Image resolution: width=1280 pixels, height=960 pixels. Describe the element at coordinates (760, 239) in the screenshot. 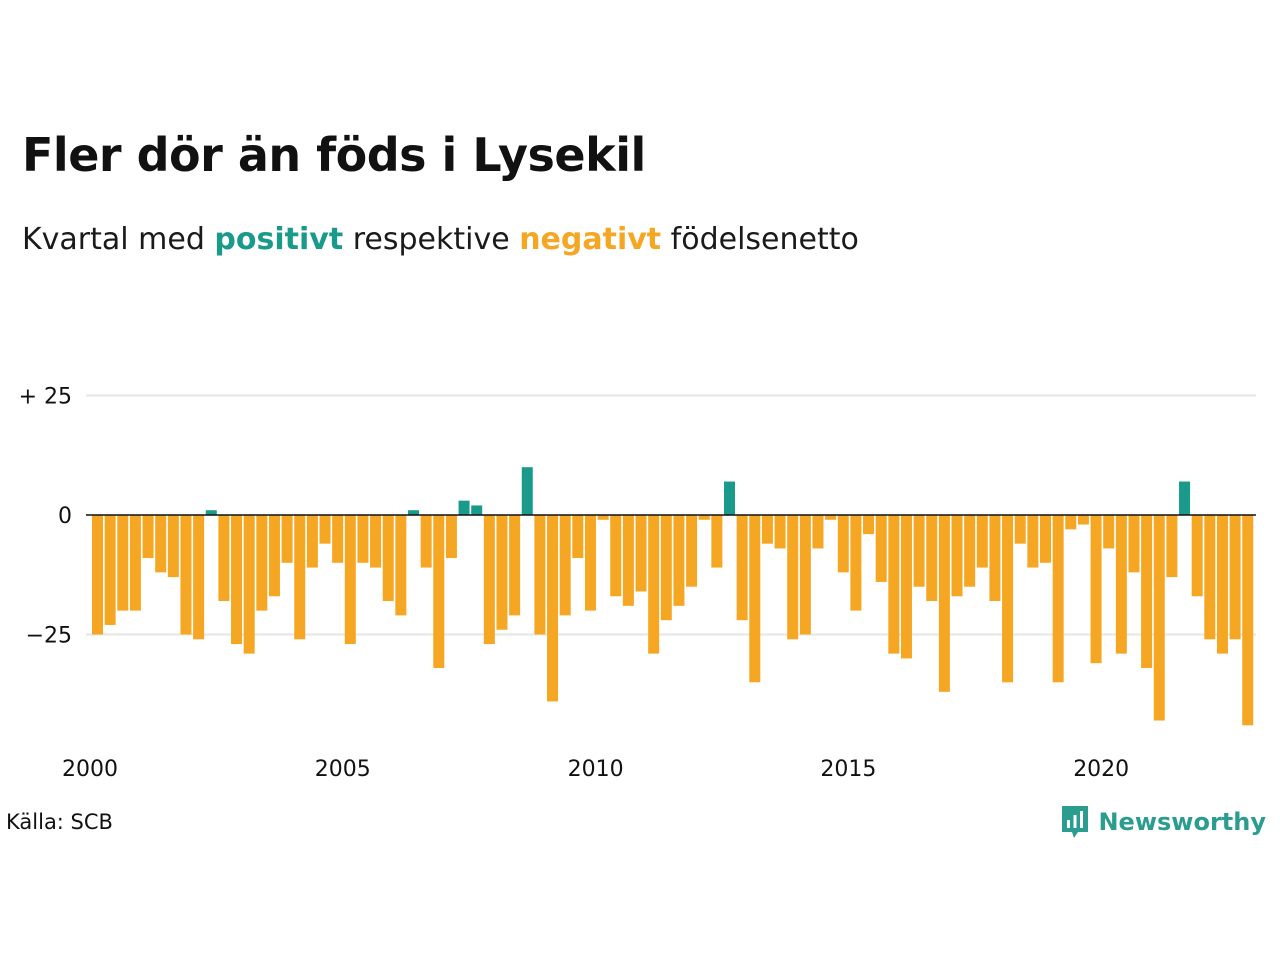

I see `subtitle-suffix: födelsenetto` at that location.